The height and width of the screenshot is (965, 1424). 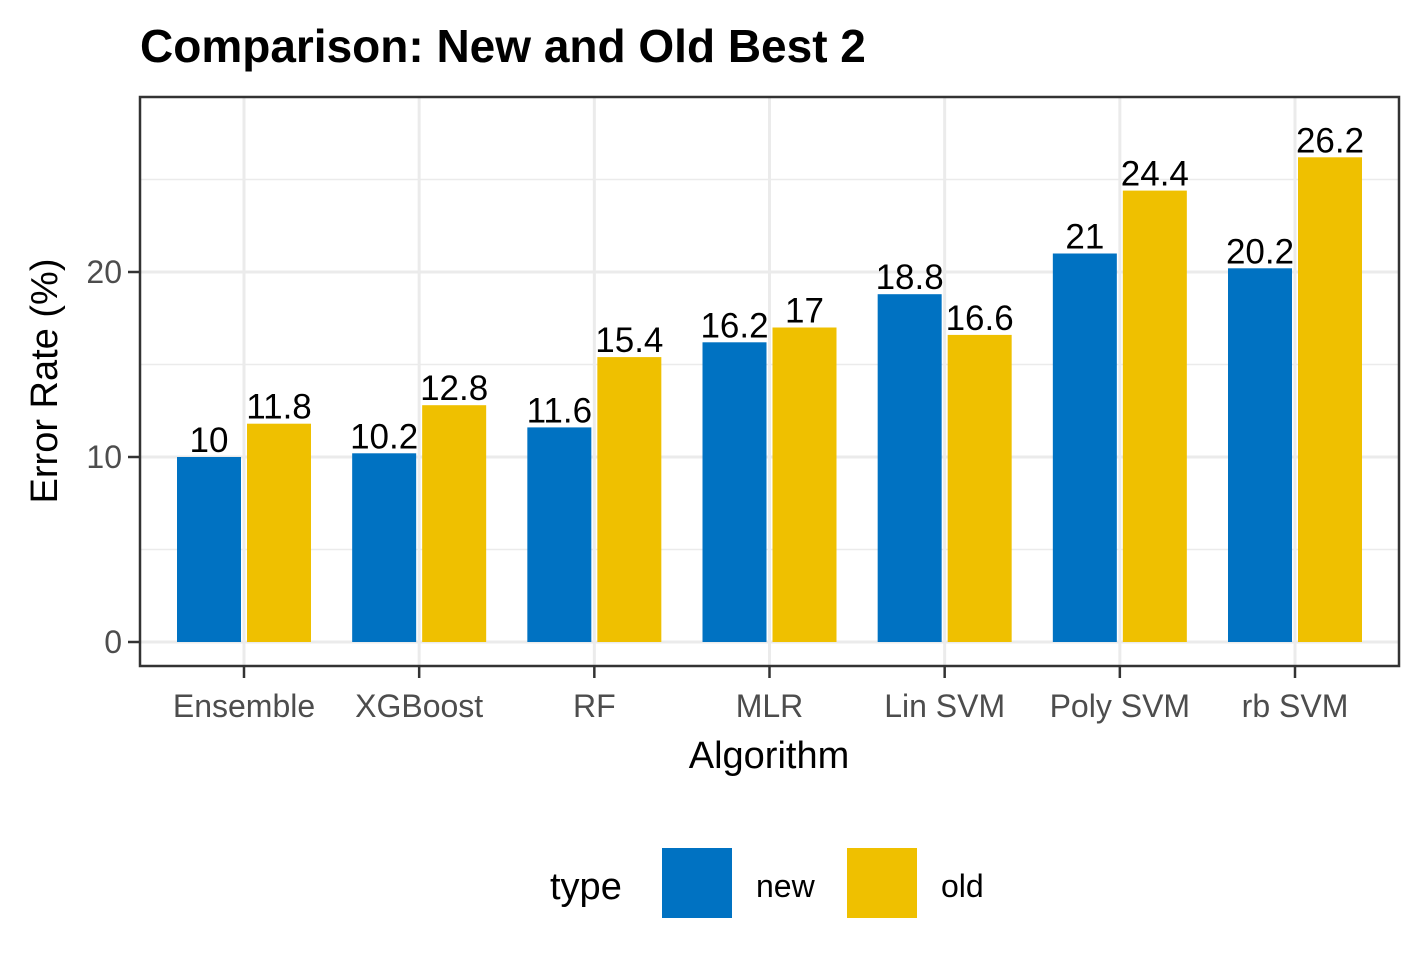 I want to click on data-label: 11.8, so click(x=279, y=407).